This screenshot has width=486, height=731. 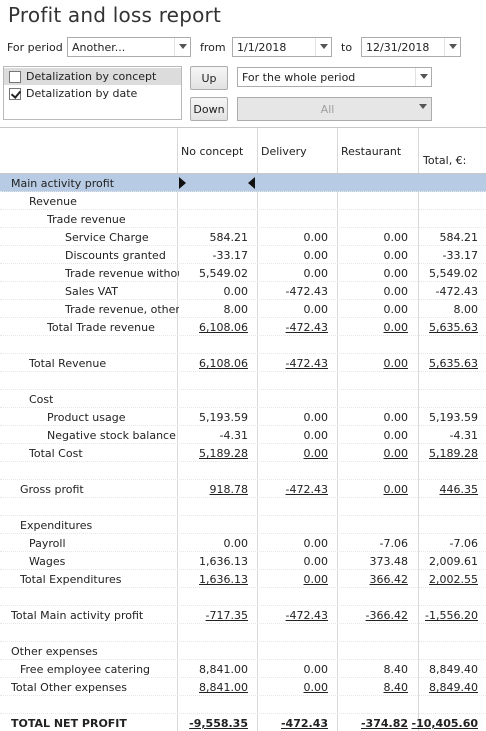 I want to click on page-title: Profit and loss report, so click(x=114, y=15).